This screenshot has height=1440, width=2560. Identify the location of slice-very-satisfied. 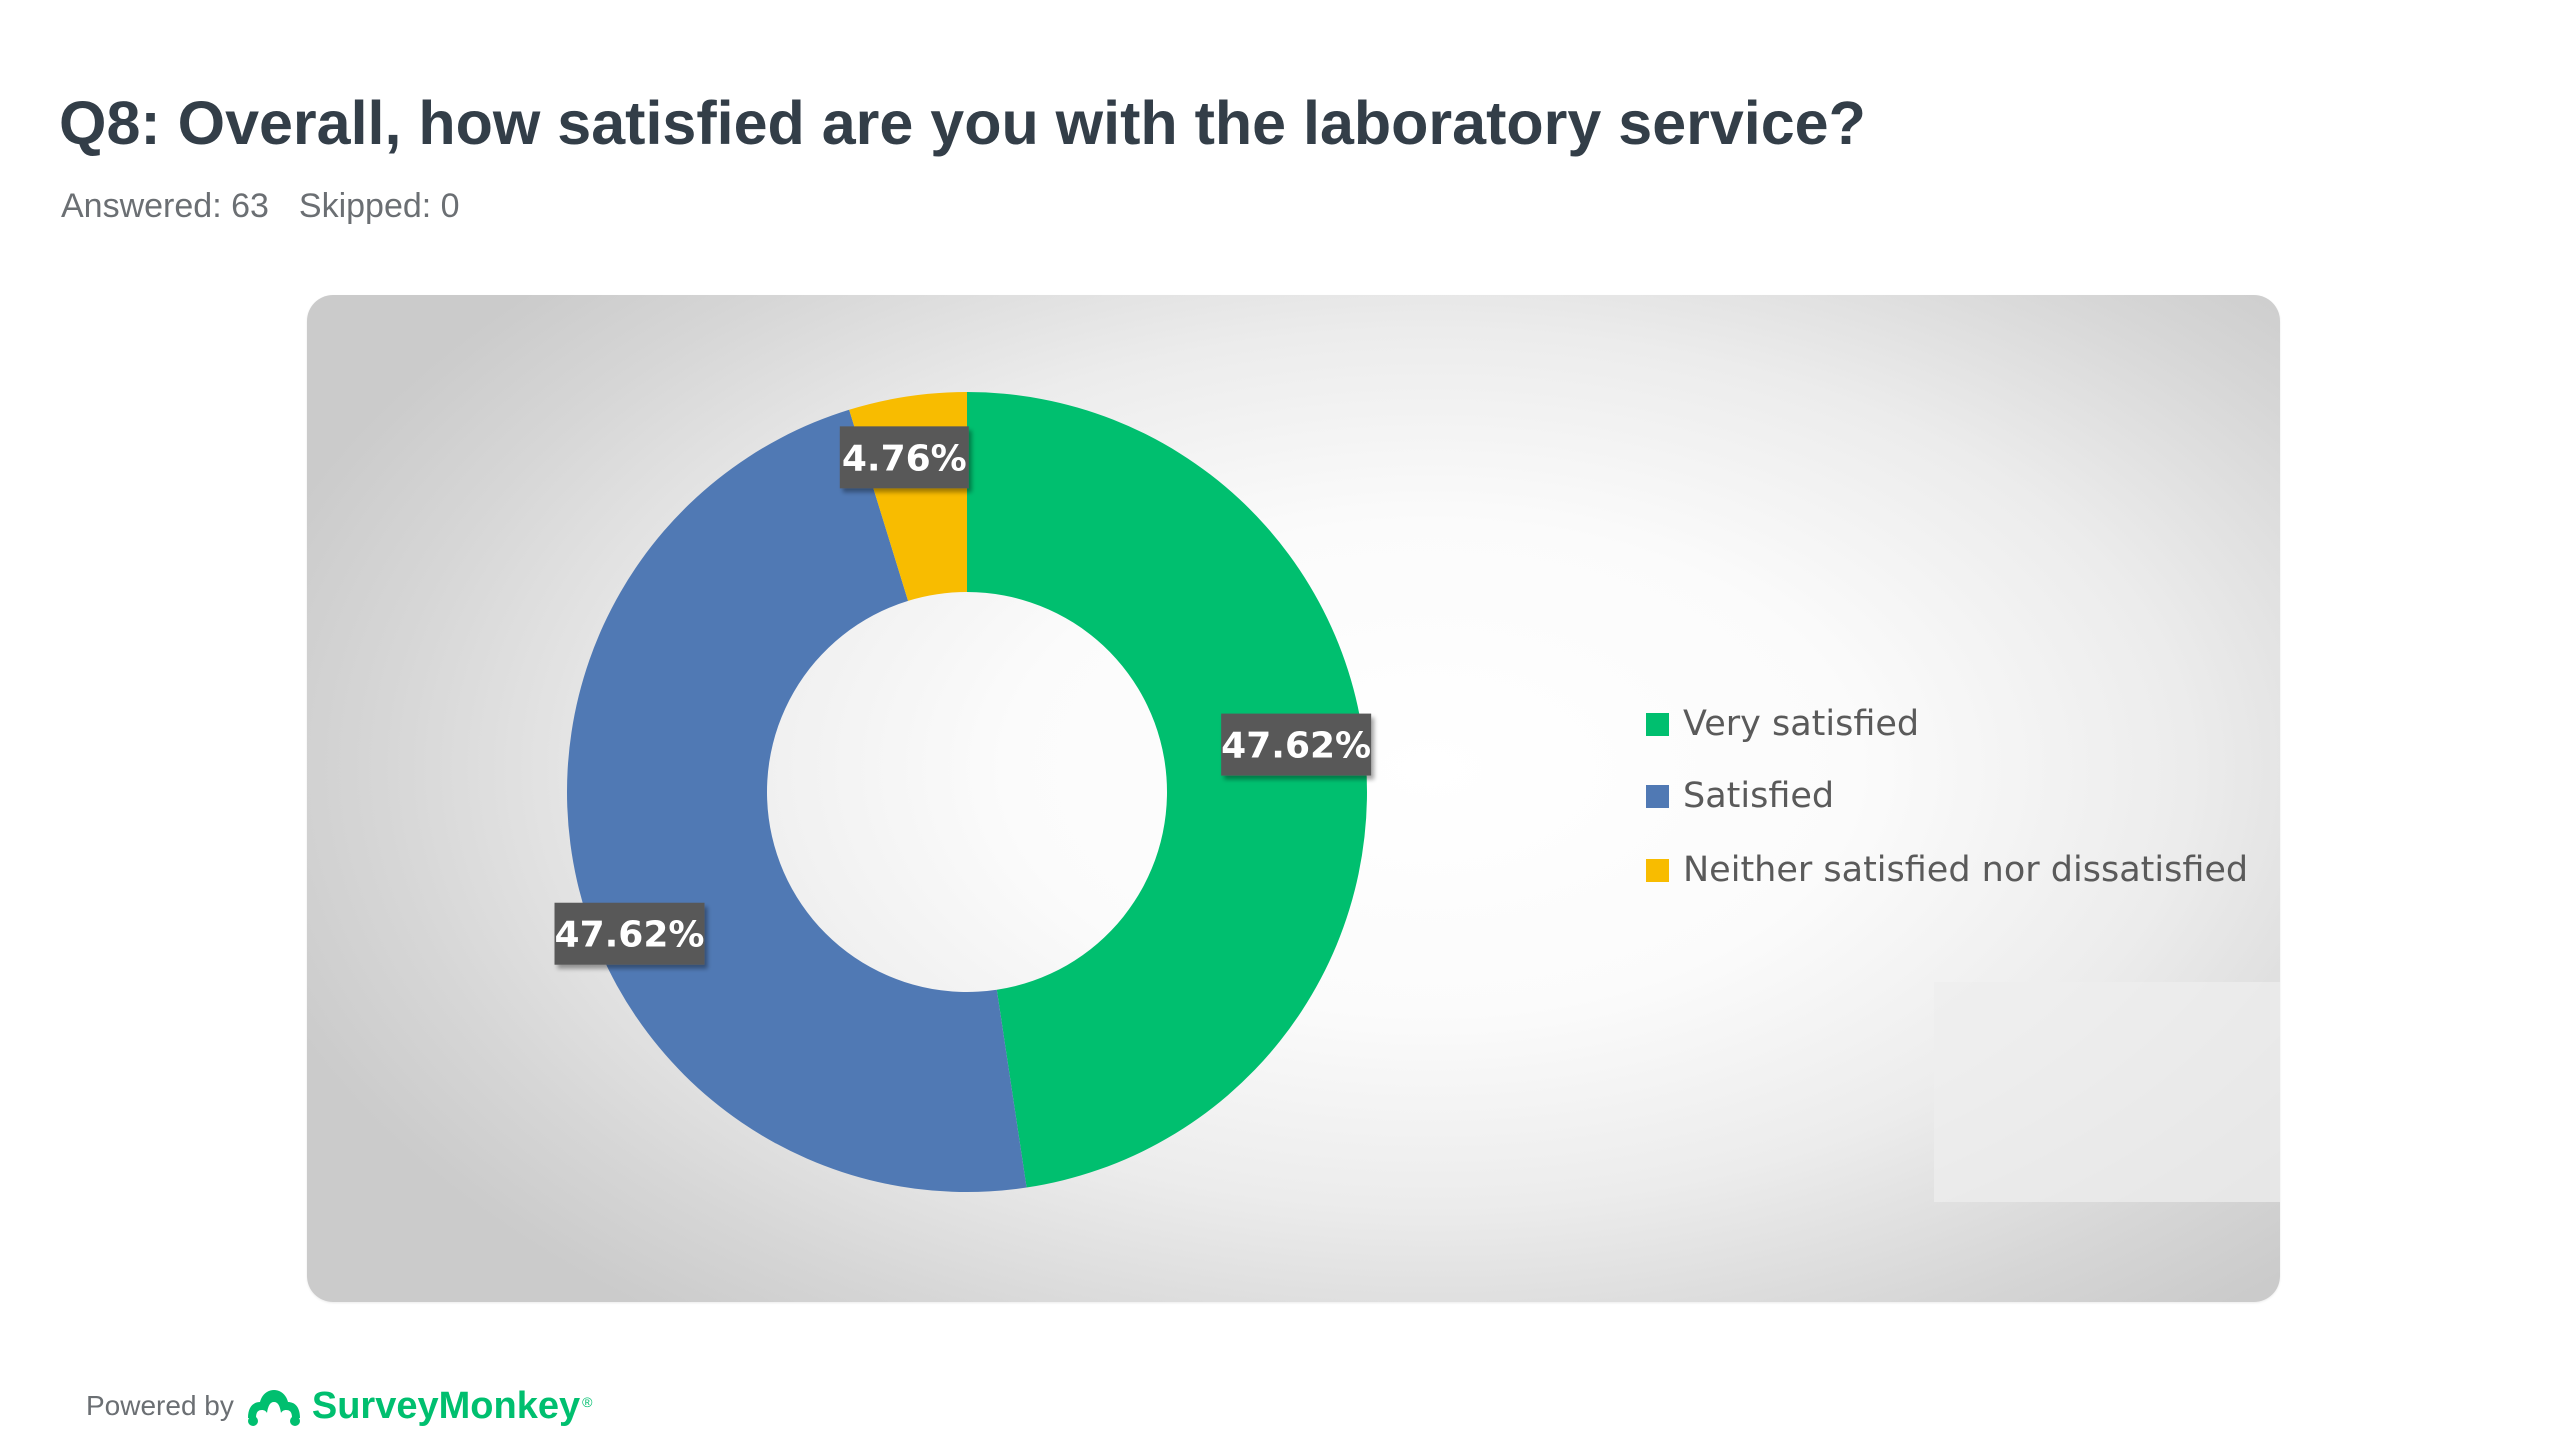
(1167, 790).